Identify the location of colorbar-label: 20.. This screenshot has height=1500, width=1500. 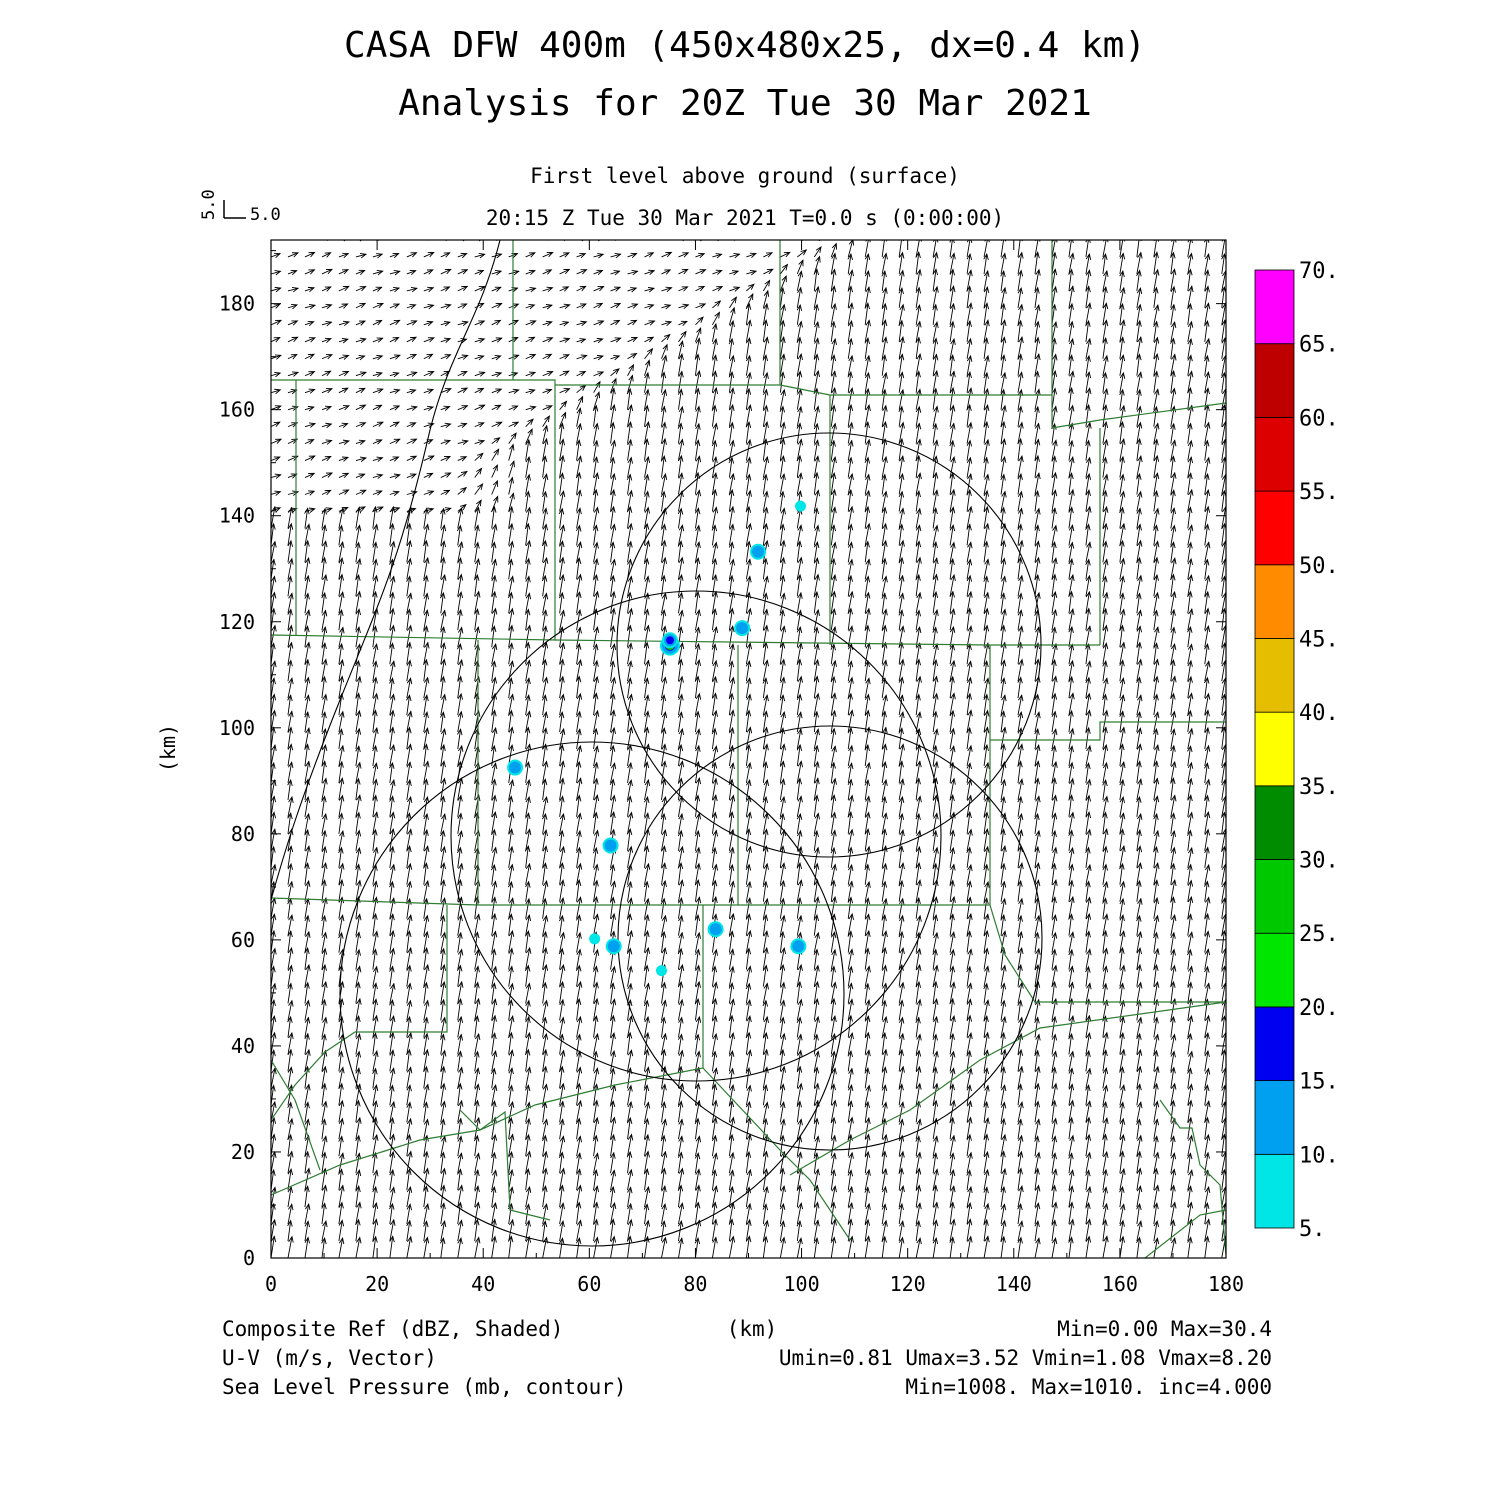
(1319, 1008).